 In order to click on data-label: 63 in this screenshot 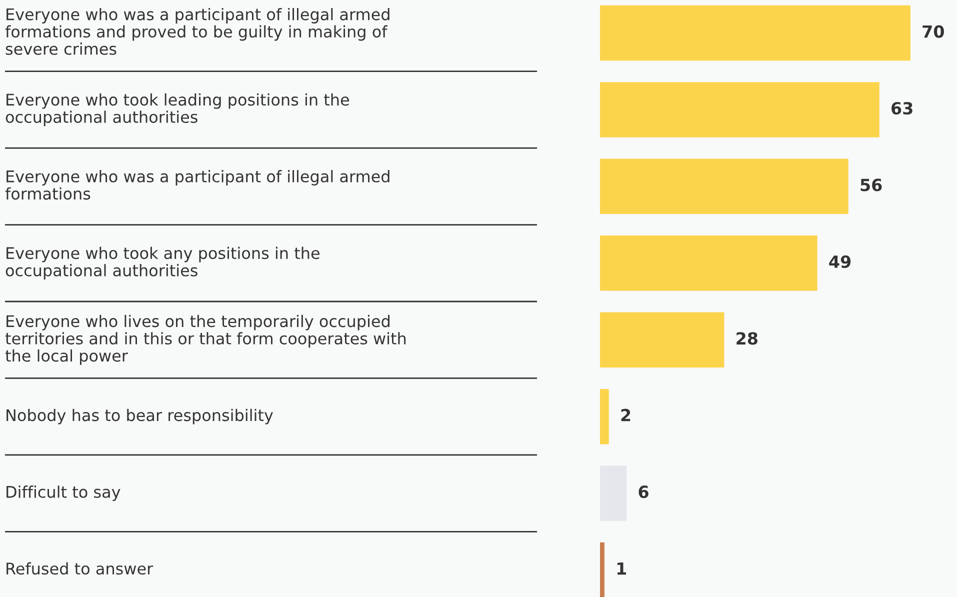, I will do `click(902, 108)`.